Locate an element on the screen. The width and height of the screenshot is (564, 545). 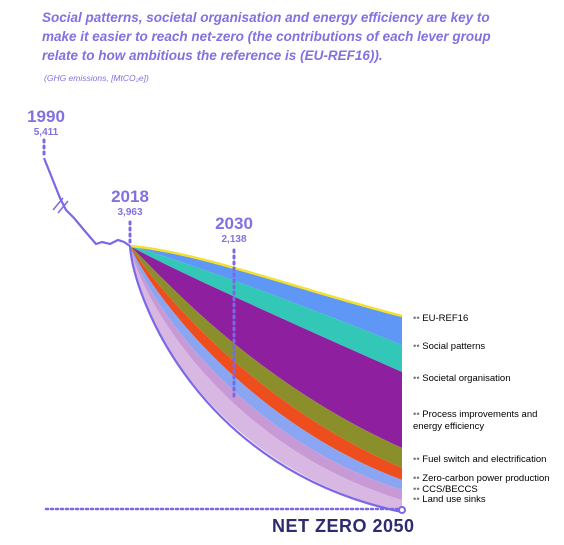
milestone-year: 2030 is located at coordinates (234, 223).